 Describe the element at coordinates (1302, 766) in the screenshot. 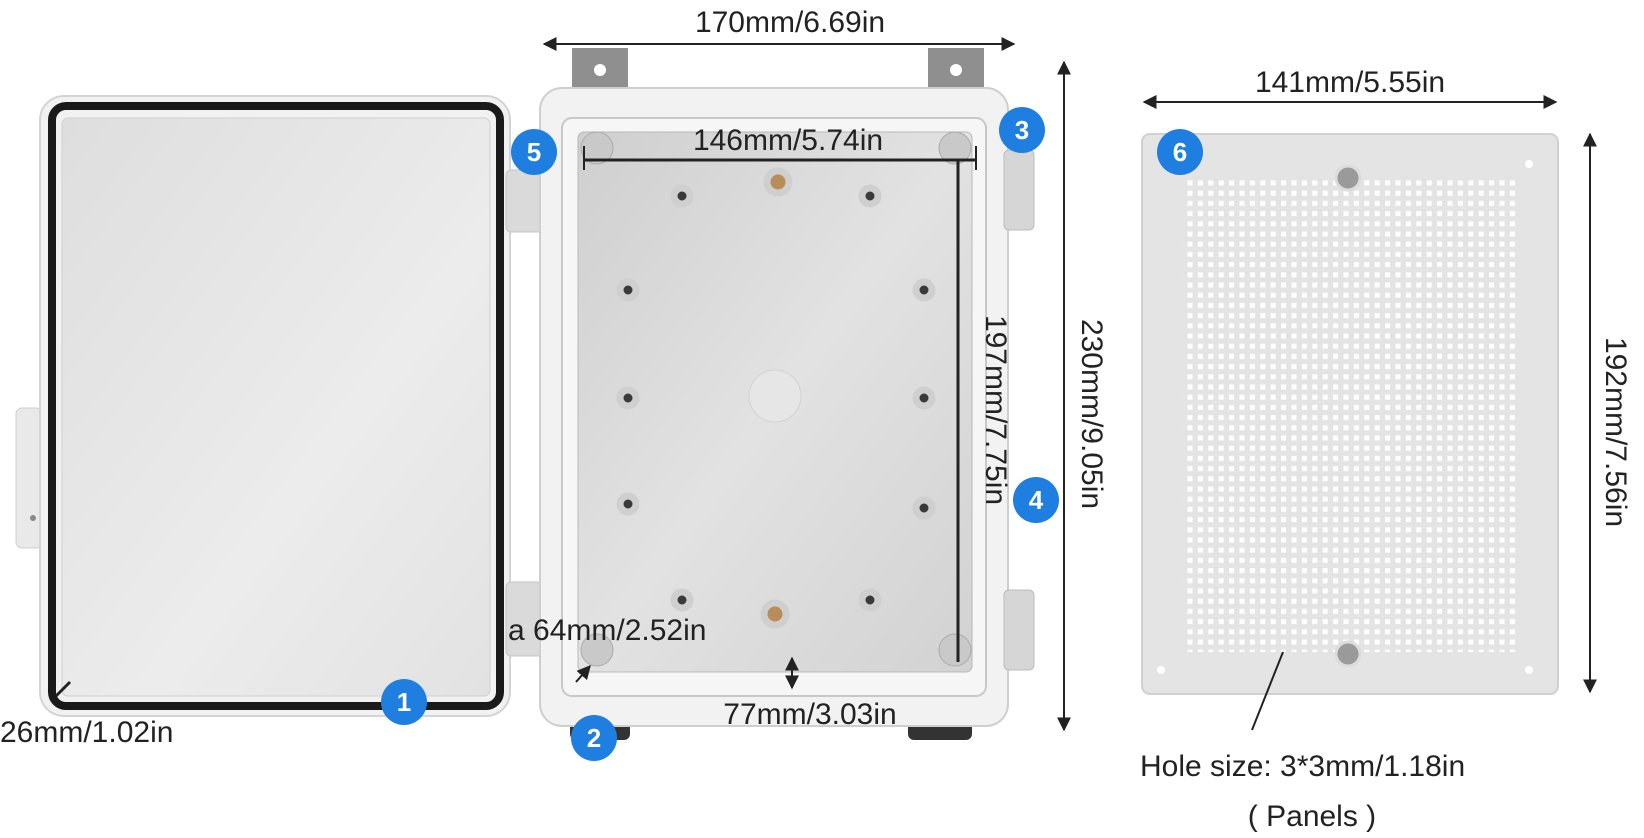

I see `hole-size-label: Hole size: 3*3mm/1.18in` at that location.